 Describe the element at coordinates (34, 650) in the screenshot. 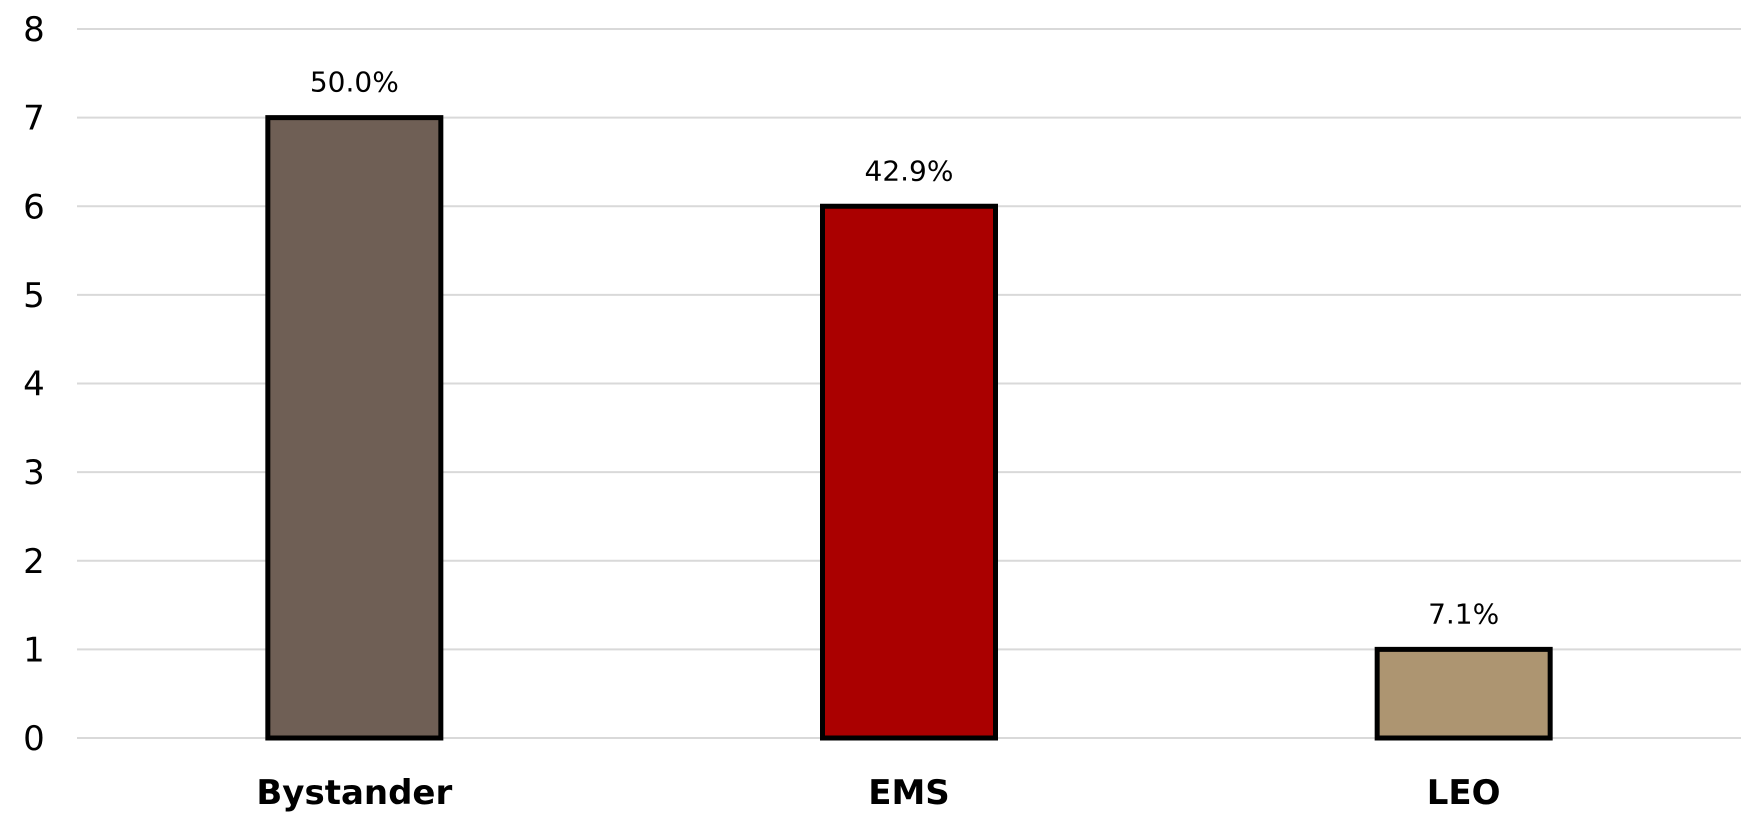

I see `y-tick-label: 1` at that location.